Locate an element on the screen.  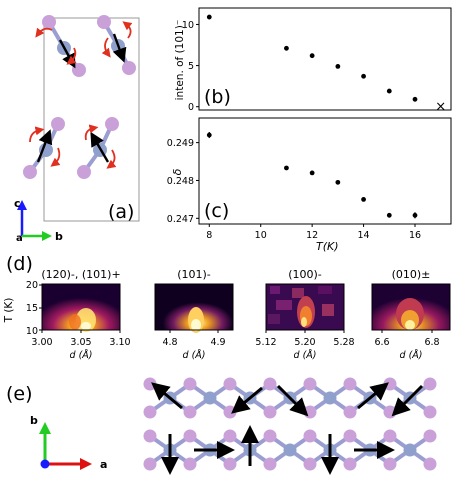
axis-label-b: b is located at coordinates (59, 236).